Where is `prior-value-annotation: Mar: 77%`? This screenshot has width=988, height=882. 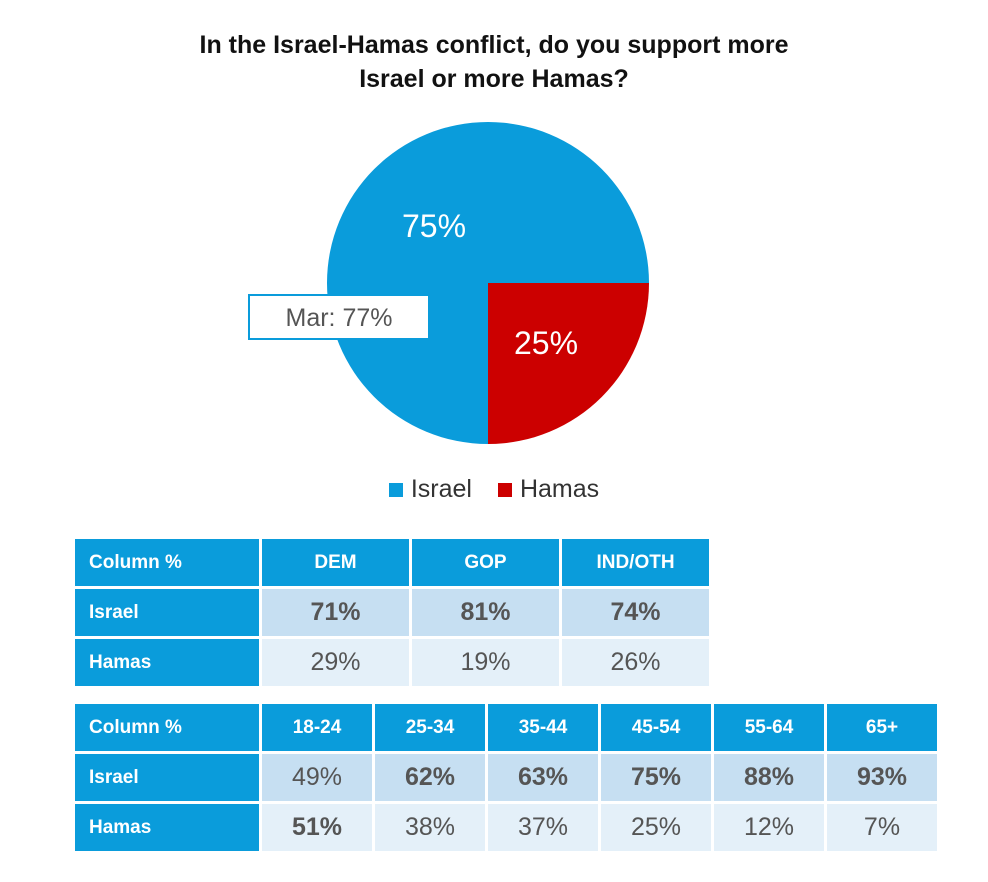 prior-value-annotation: Mar: 77% is located at coordinates (339, 317).